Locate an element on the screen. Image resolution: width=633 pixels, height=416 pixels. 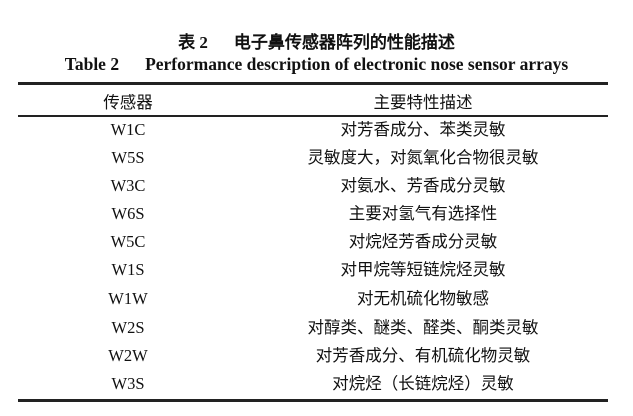
table-caption-chinese: 表 2 电子鼻传感器阵列的性能描述 is located at coordinates (316, 40).